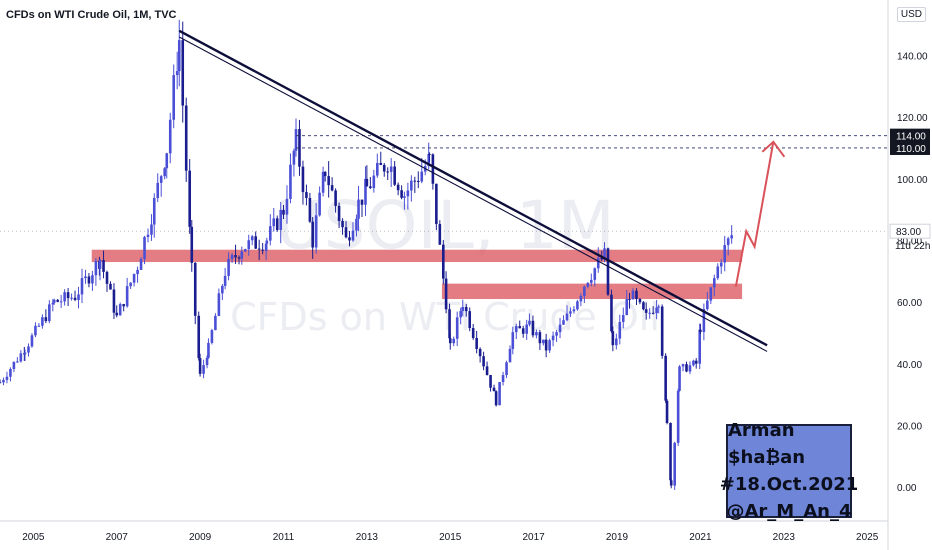 Image resolution: width=932 pixels, height=550 pixels. I want to click on currency-selector: USD, so click(911, 14).